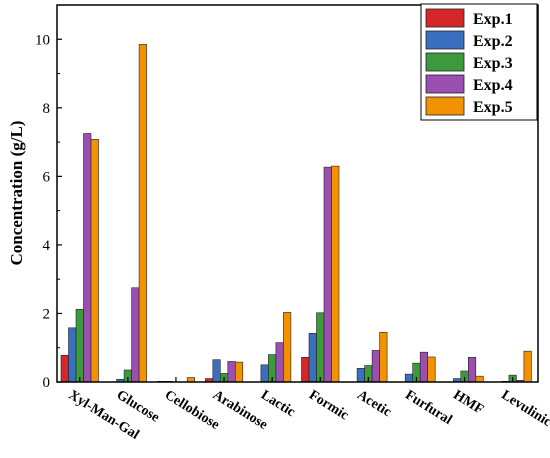  I want to click on legend-label: Exp.1, so click(493, 19).